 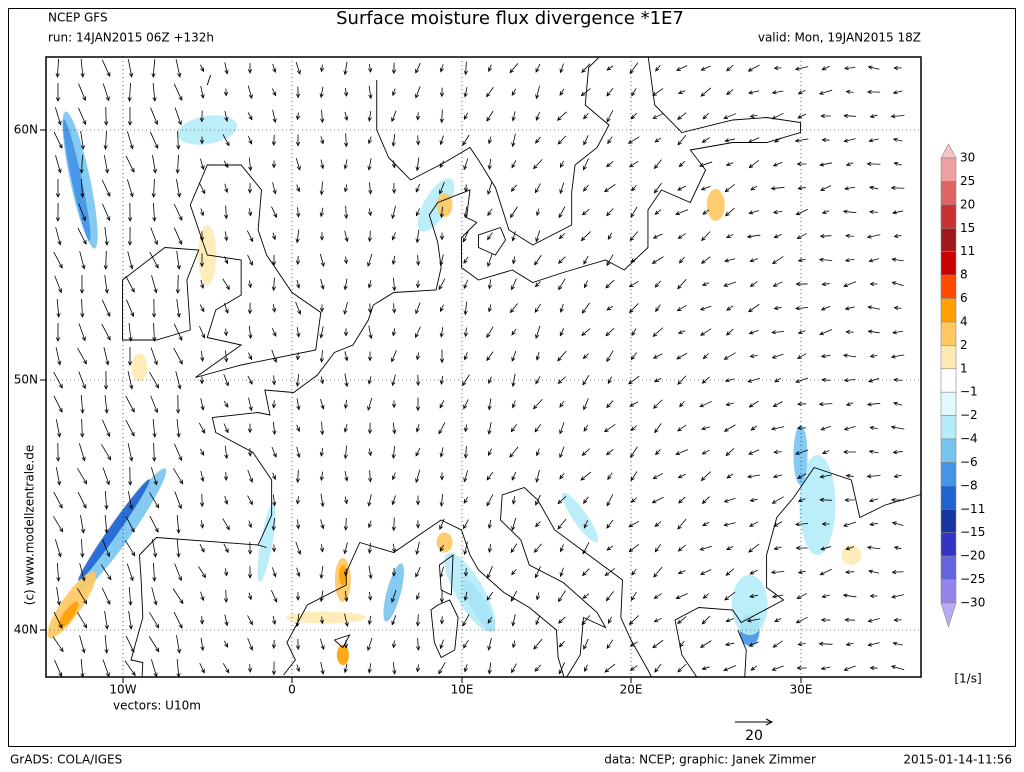 I want to click on field-shading, so click(x=580, y=517).